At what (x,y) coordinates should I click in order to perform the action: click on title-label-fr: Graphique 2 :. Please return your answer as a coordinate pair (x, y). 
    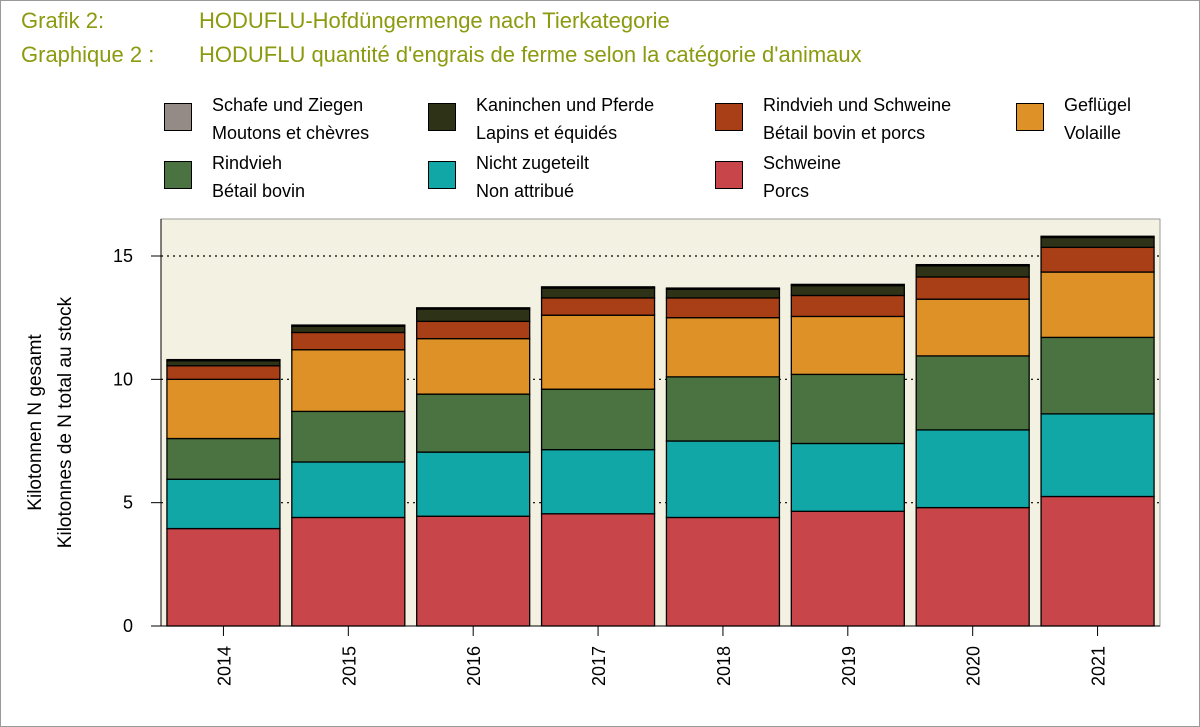
    Looking at the image, I should click on (88, 54).